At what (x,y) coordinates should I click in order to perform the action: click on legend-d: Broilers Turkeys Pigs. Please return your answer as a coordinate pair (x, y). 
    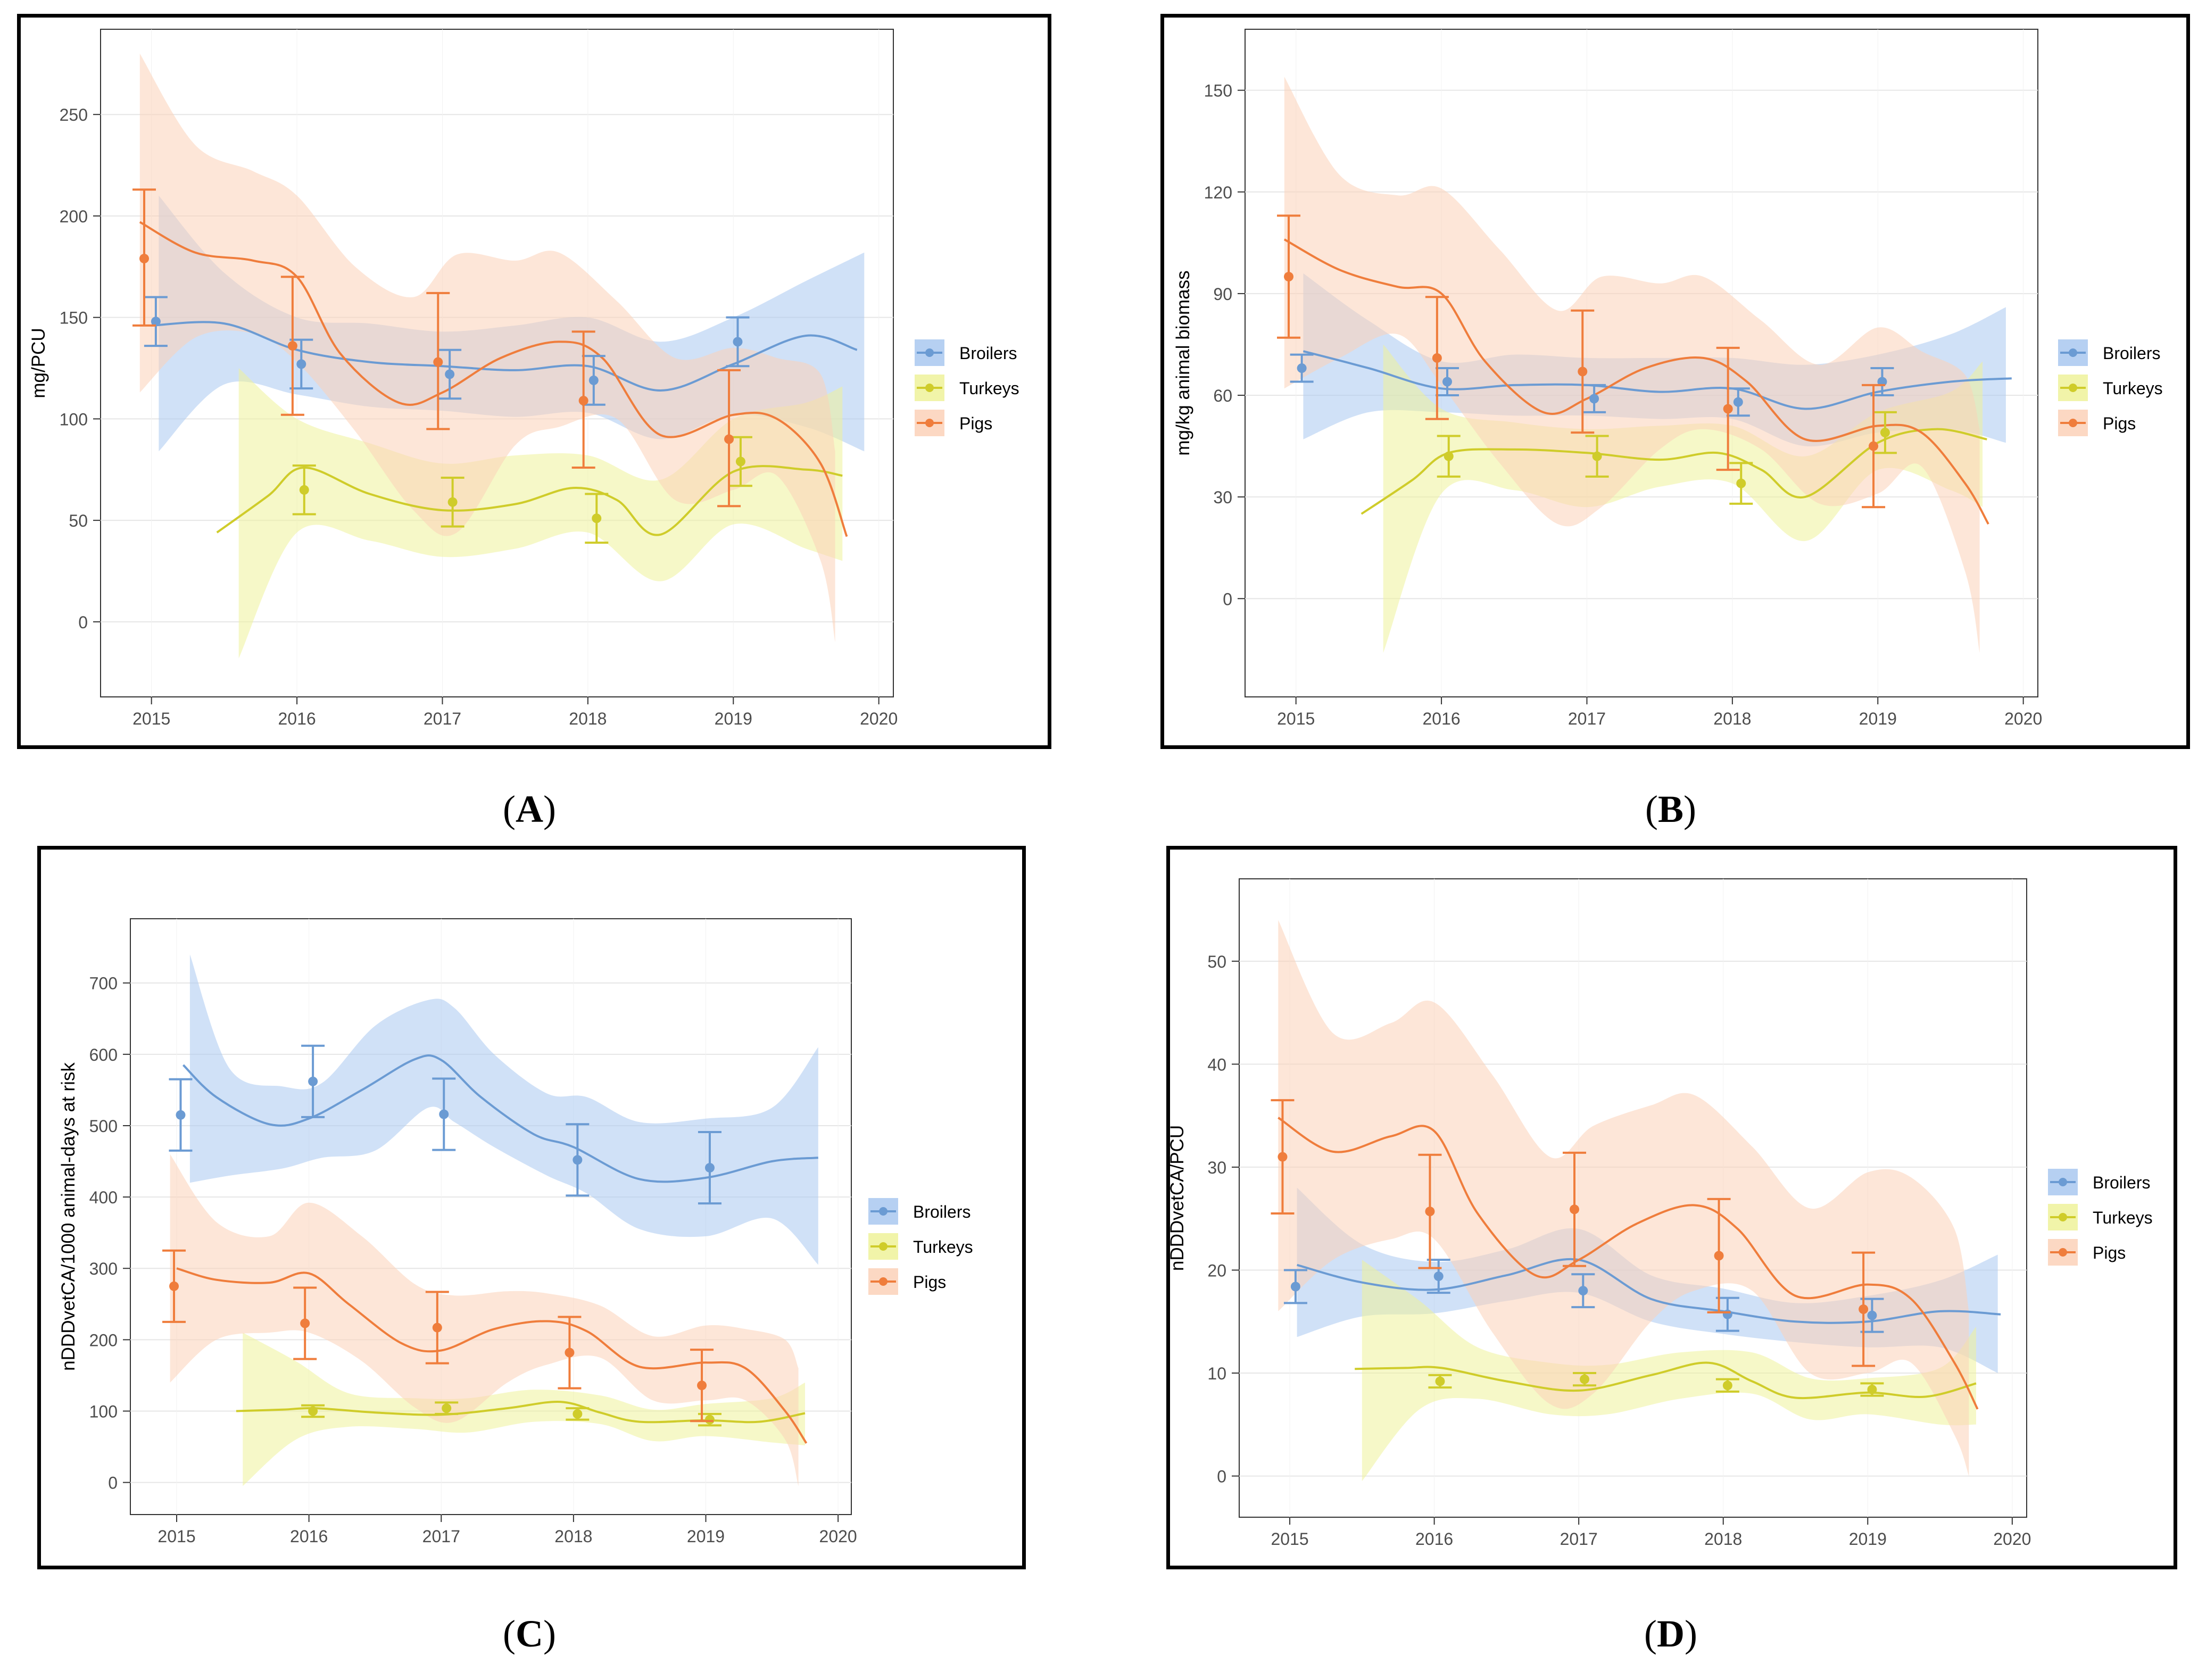
    Looking at the image, I should click on (2100, 1217).